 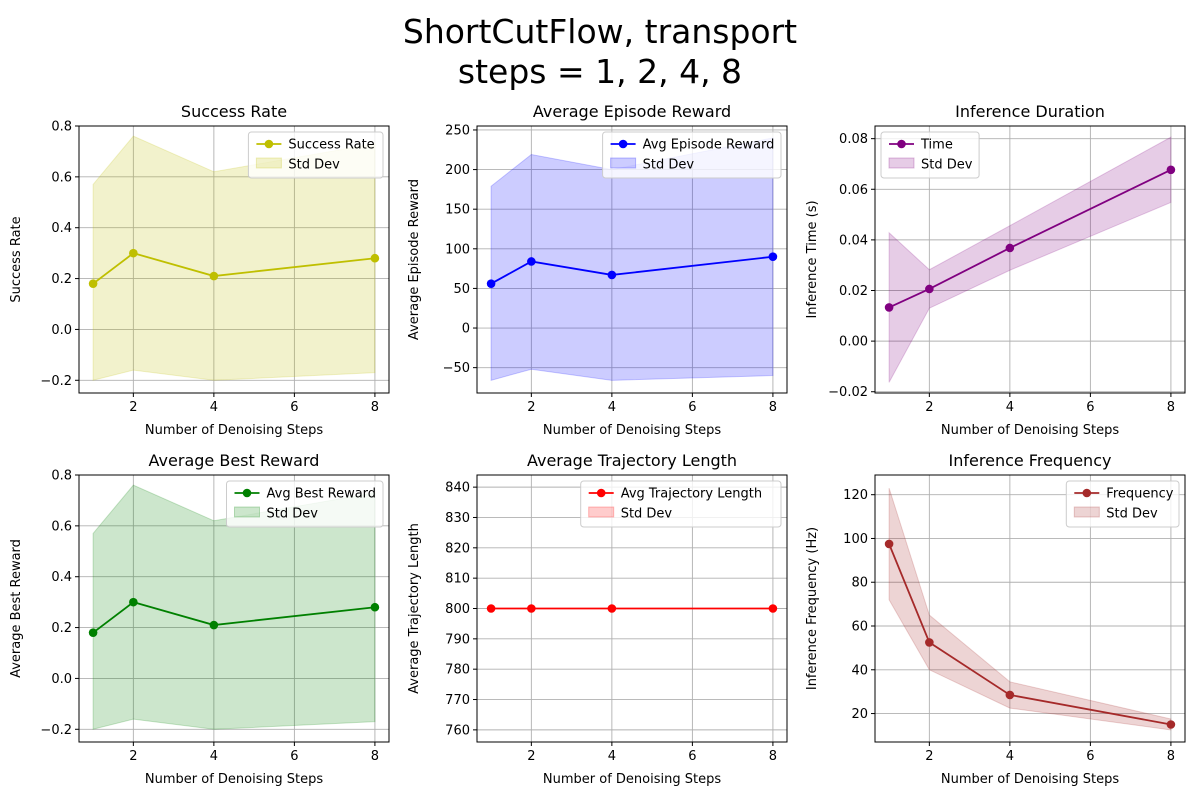 I want to click on y-axis-label: Inference Frequency (Hz), so click(x=812, y=608).